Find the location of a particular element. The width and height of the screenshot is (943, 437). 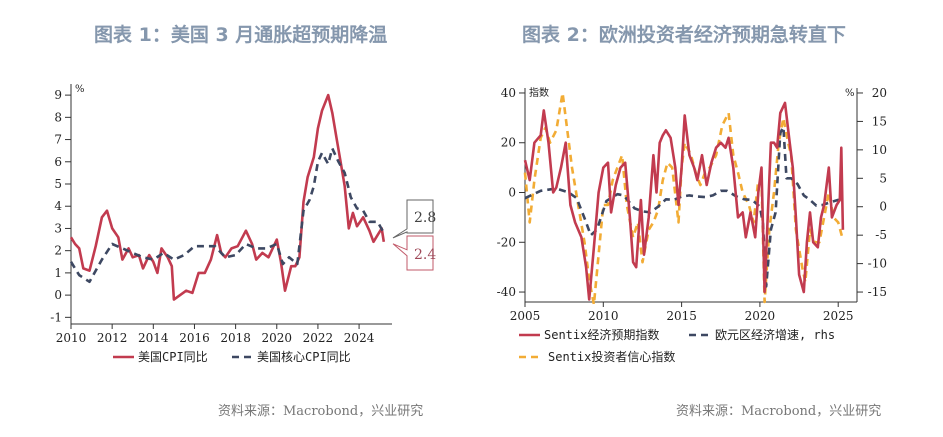

y-tick-label: -20 is located at coordinates (506, 242).